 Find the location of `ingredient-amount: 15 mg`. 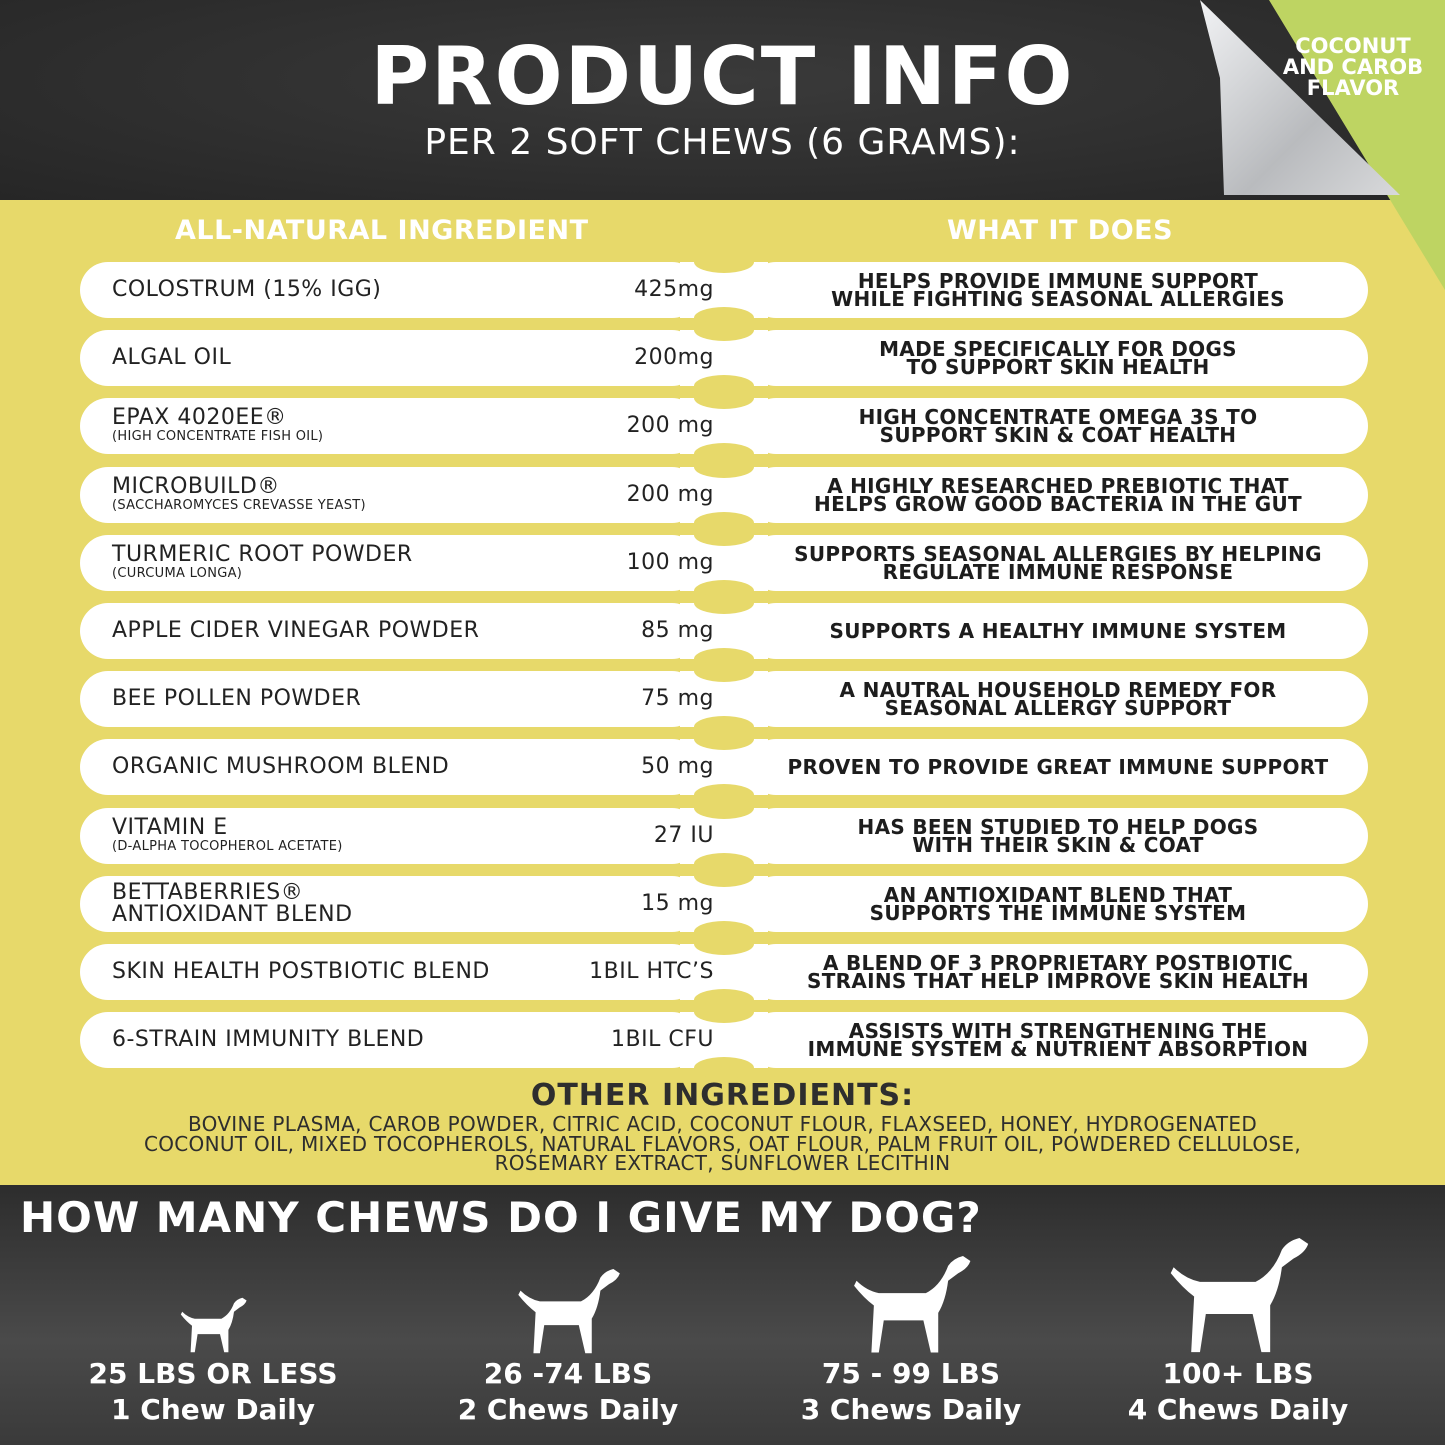

ingredient-amount: 15 mg is located at coordinates (677, 903).